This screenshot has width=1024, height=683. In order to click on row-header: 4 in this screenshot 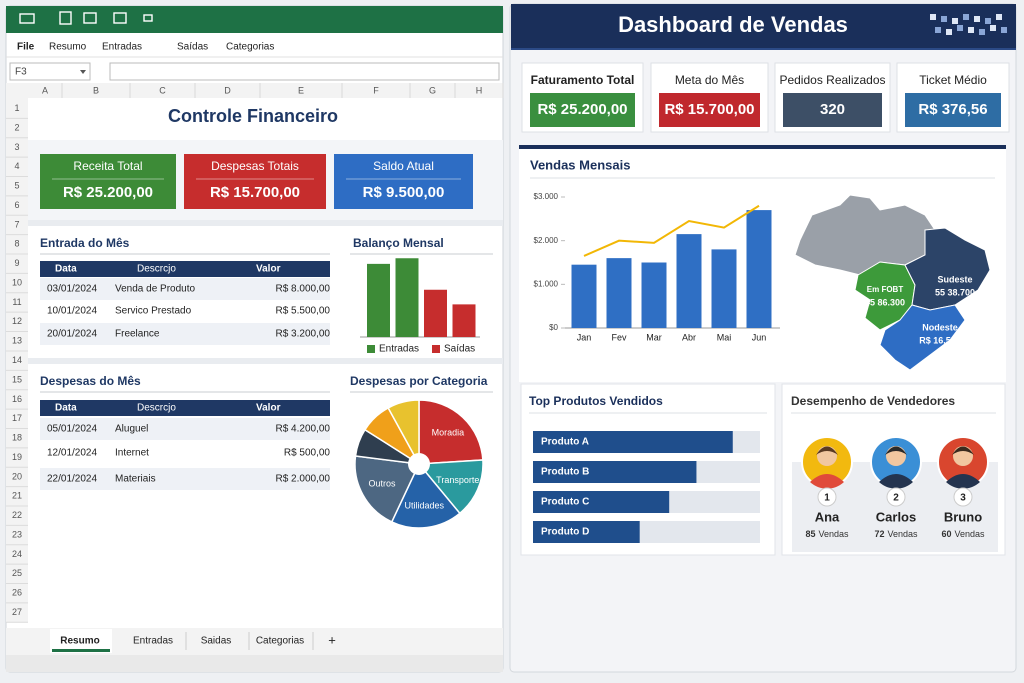, I will do `click(16, 166)`.